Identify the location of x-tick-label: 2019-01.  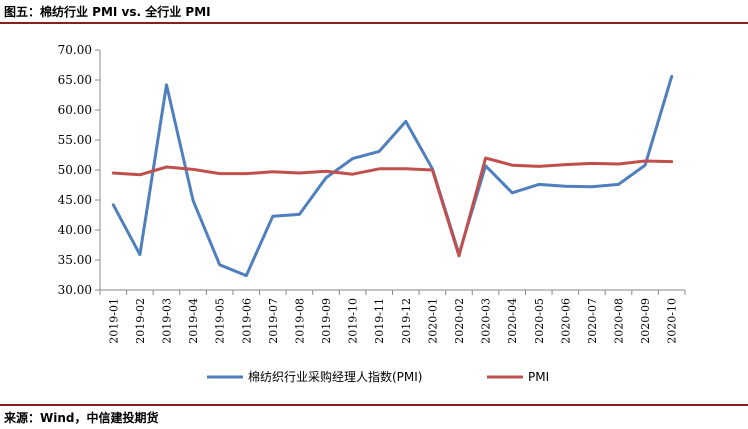
(113, 321).